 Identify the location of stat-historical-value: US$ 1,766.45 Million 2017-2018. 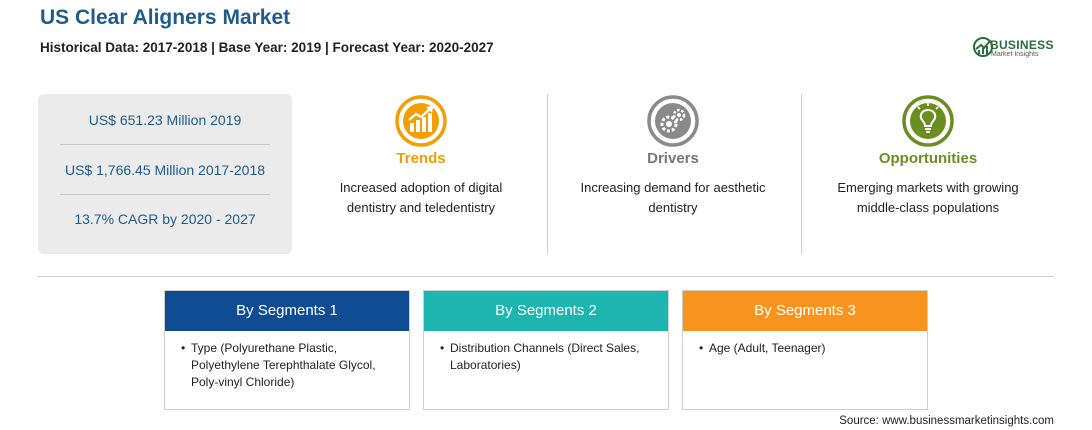
(165, 170).